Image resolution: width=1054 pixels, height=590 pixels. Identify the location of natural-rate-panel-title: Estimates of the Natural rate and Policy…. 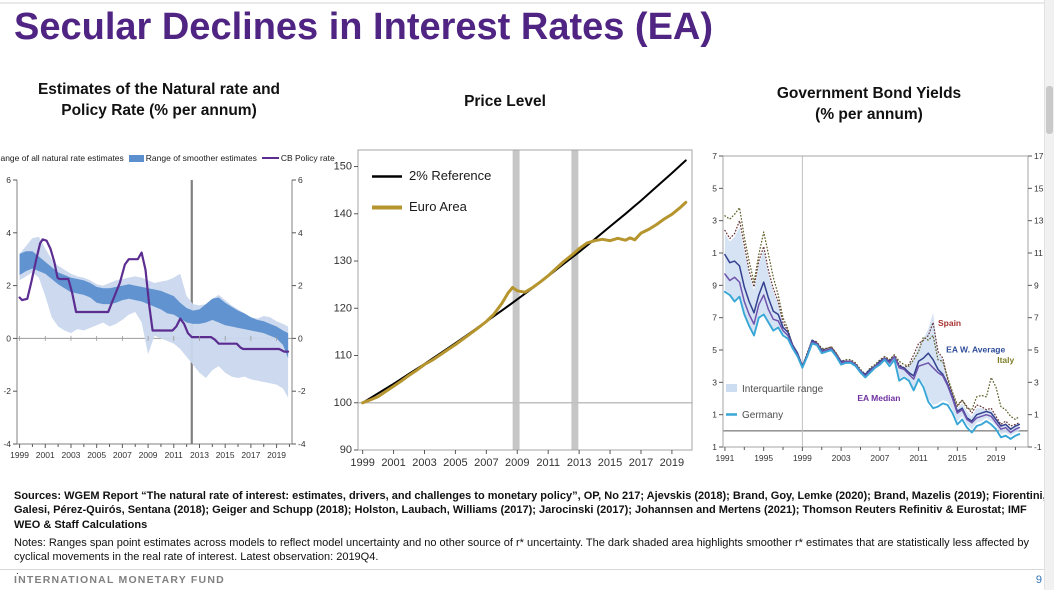
(159, 101).